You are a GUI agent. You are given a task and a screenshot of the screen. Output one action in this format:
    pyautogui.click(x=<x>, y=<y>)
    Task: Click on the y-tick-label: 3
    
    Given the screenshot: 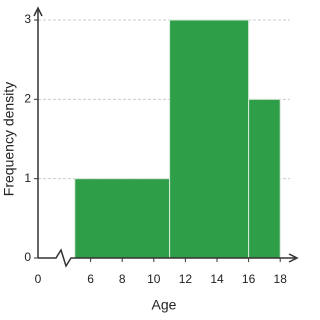 What is the action you would take?
    pyautogui.click(x=27, y=19)
    